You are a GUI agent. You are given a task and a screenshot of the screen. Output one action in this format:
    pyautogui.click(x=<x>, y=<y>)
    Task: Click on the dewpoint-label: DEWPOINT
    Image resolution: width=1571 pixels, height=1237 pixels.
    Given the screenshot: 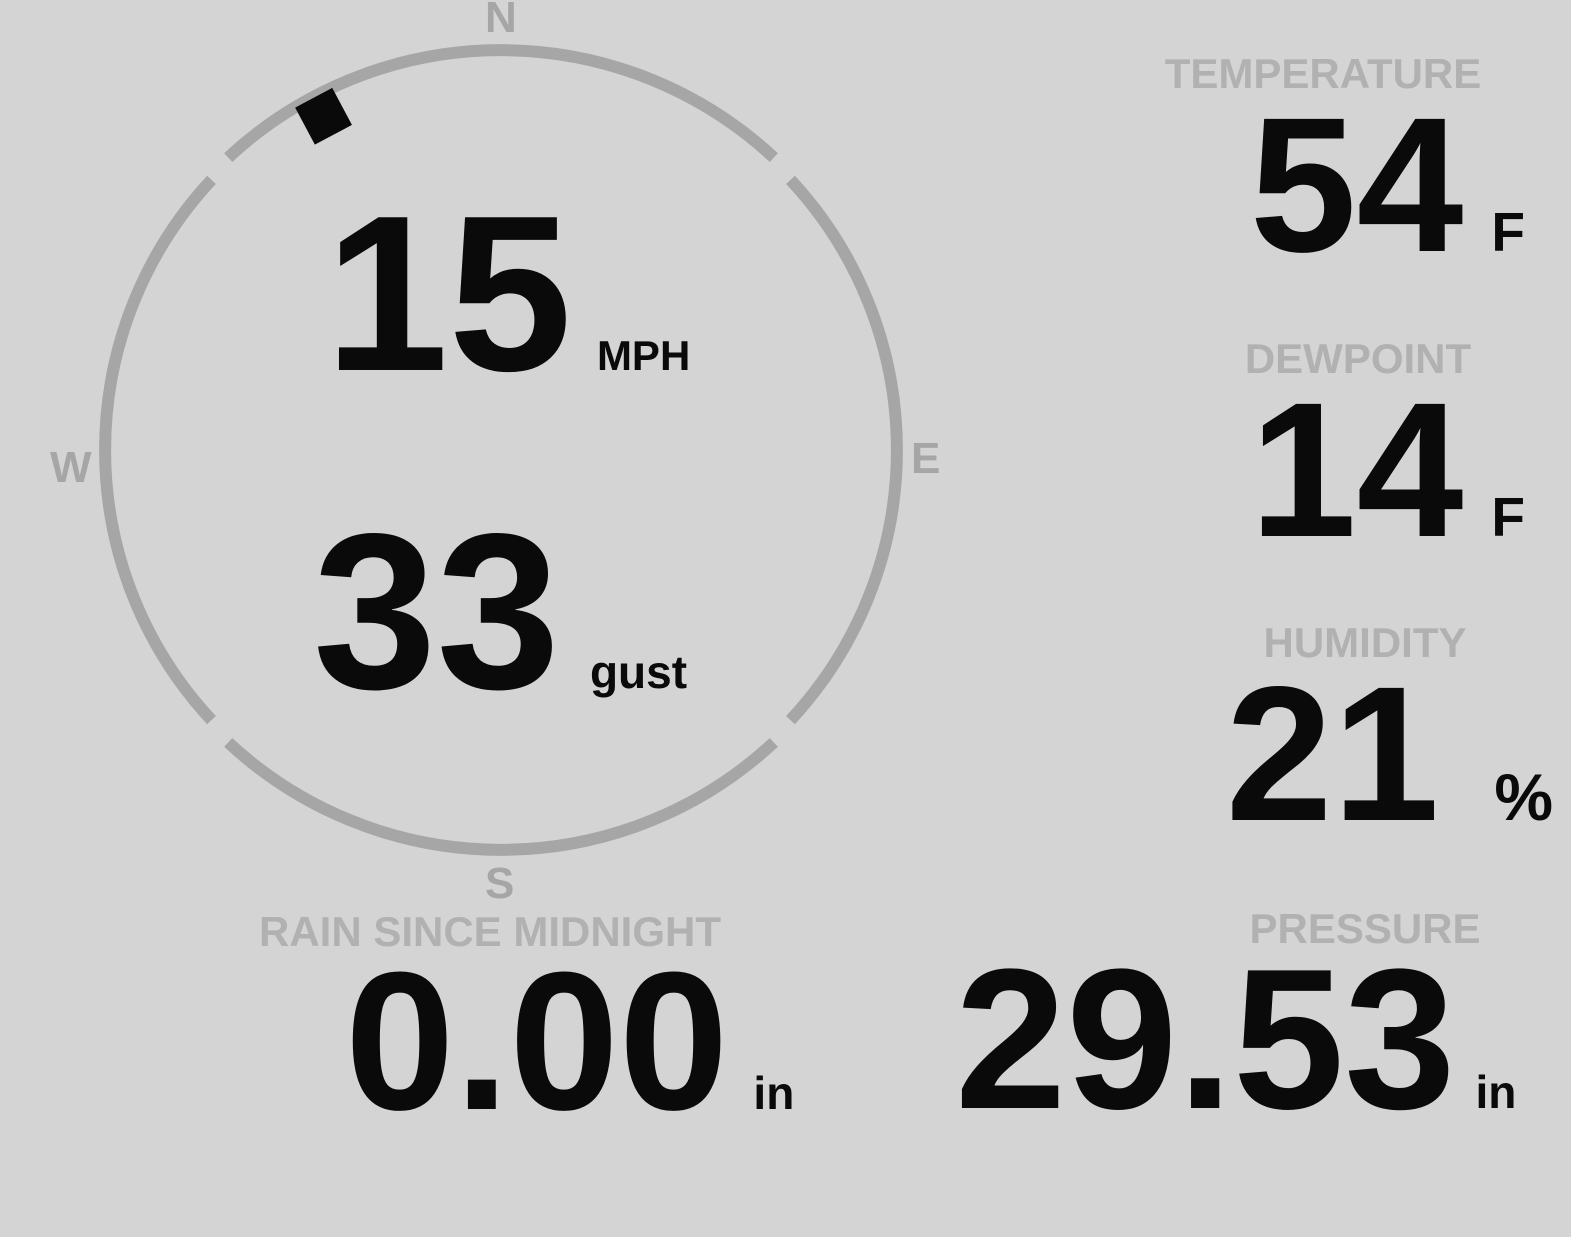 What is the action you would take?
    pyautogui.click(x=1358, y=358)
    